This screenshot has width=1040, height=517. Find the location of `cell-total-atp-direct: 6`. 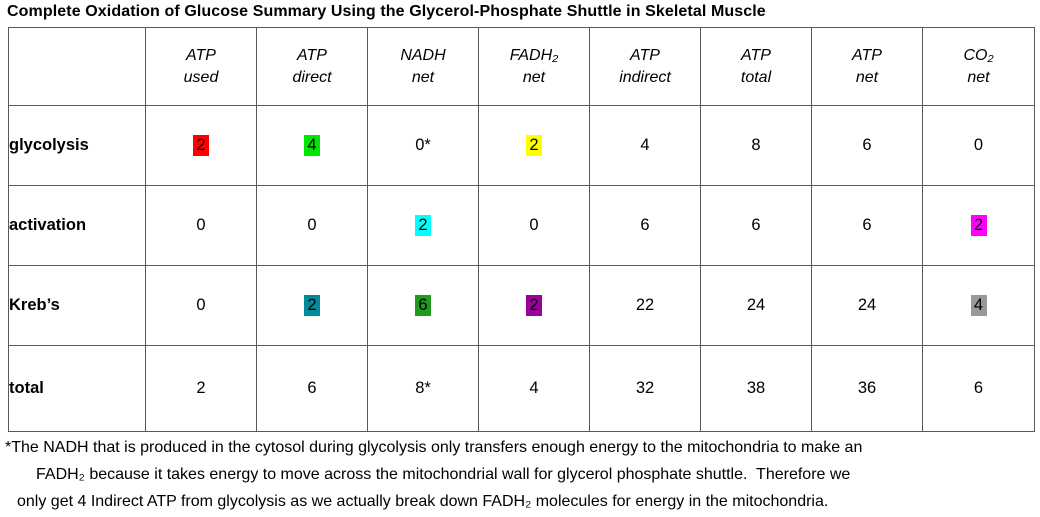

cell-total-atp-direct: 6 is located at coordinates (312, 388).